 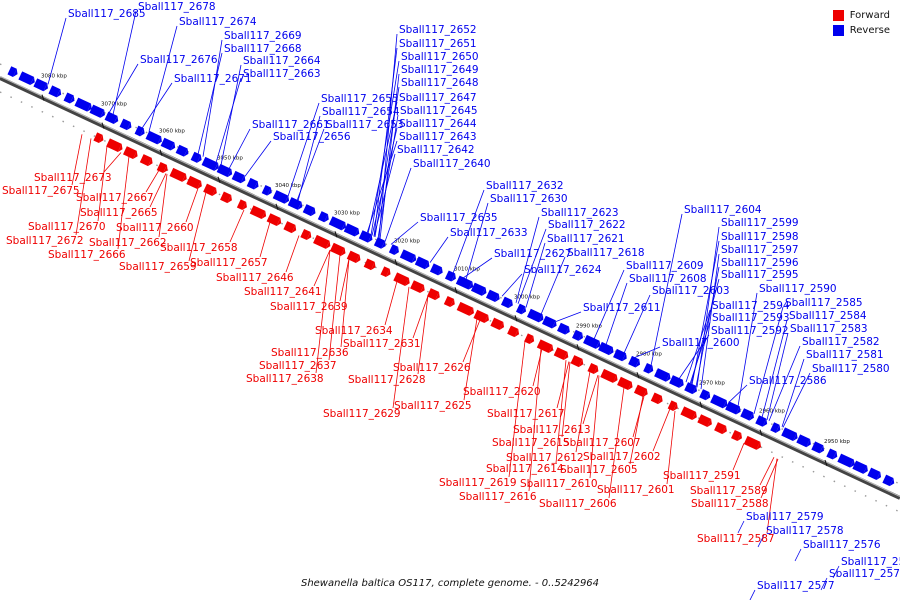 What do you see at coordinates (213, 79) in the screenshot?
I see `gene-label: Sball117_2671` at bounding box center [213, 79].